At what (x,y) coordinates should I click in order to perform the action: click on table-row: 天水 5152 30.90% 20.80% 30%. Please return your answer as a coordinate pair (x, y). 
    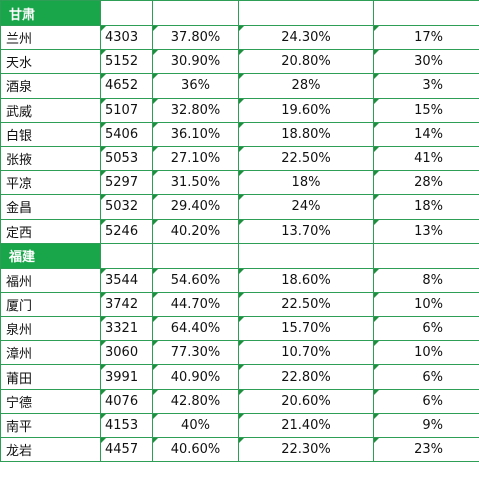
    Looking at the image, I should click on (239, 62).